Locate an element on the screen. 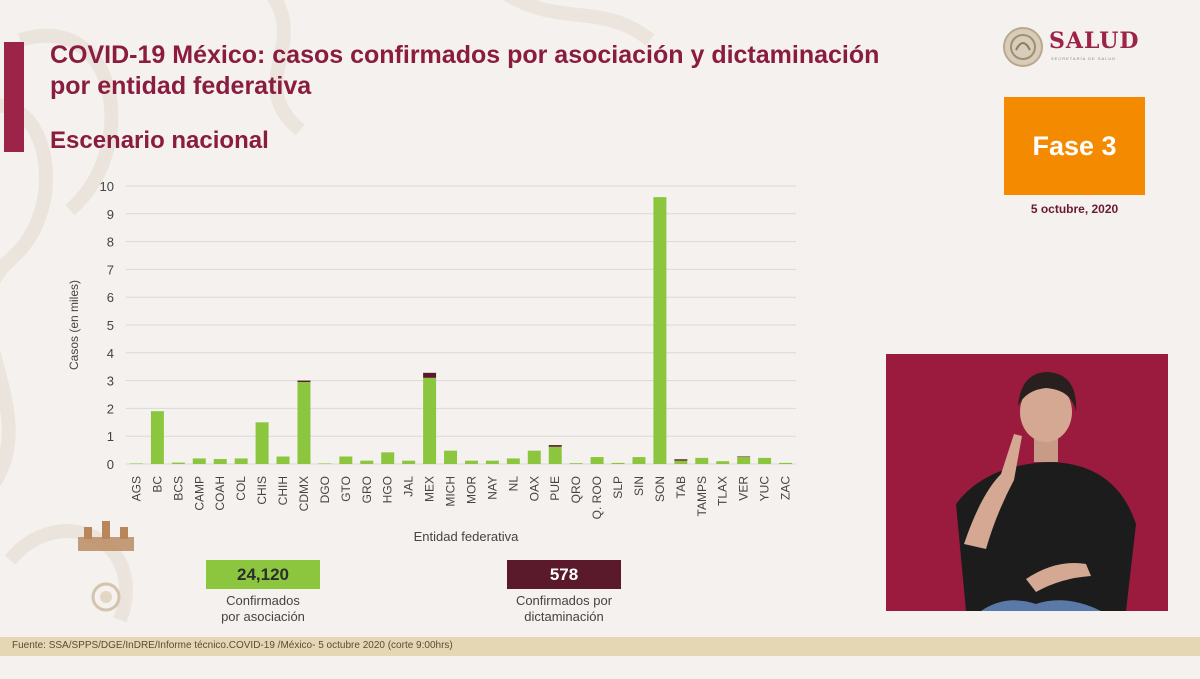 This screenshot has height=679, width=1200. x-tick-label: MEX is located at coordinates (430, 489).